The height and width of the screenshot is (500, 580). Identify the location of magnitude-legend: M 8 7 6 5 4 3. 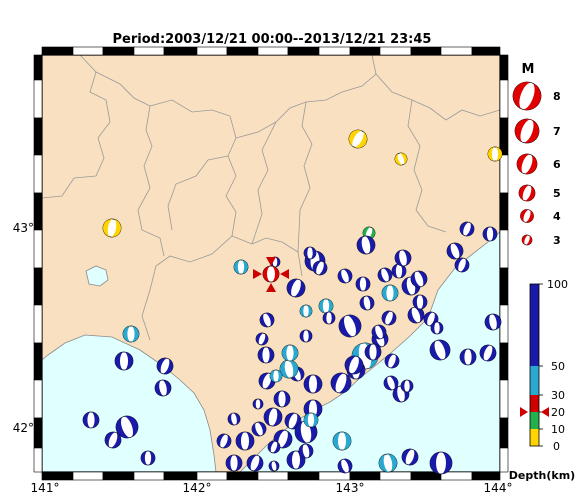
(536, 154).